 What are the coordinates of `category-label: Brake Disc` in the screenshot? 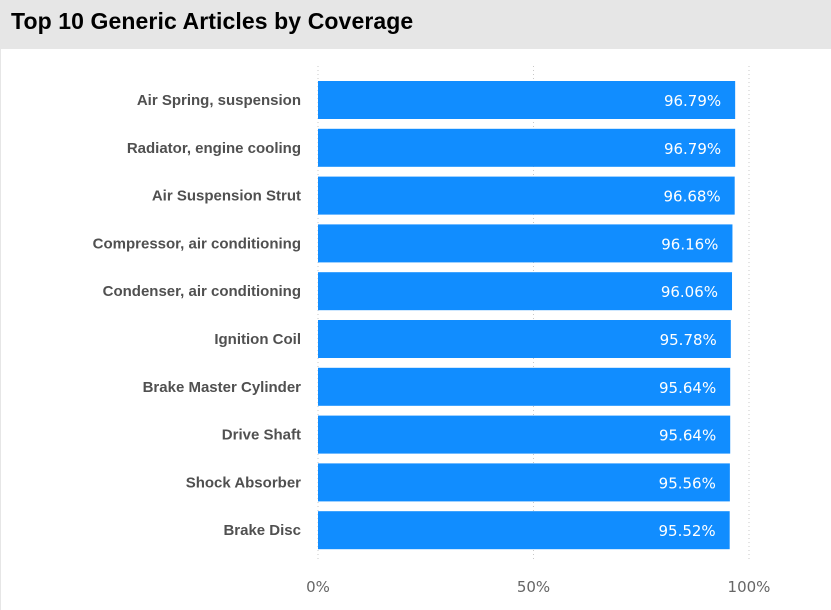 It's located at (262, 530).